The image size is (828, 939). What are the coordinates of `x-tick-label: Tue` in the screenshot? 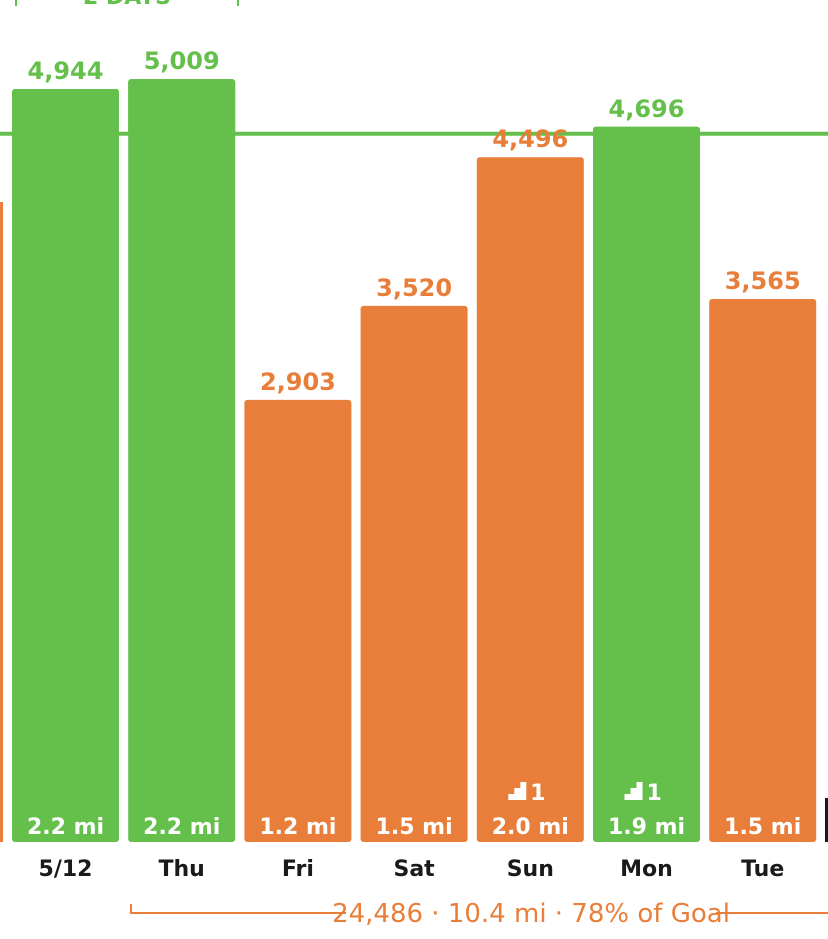 It's located at (762, 869).